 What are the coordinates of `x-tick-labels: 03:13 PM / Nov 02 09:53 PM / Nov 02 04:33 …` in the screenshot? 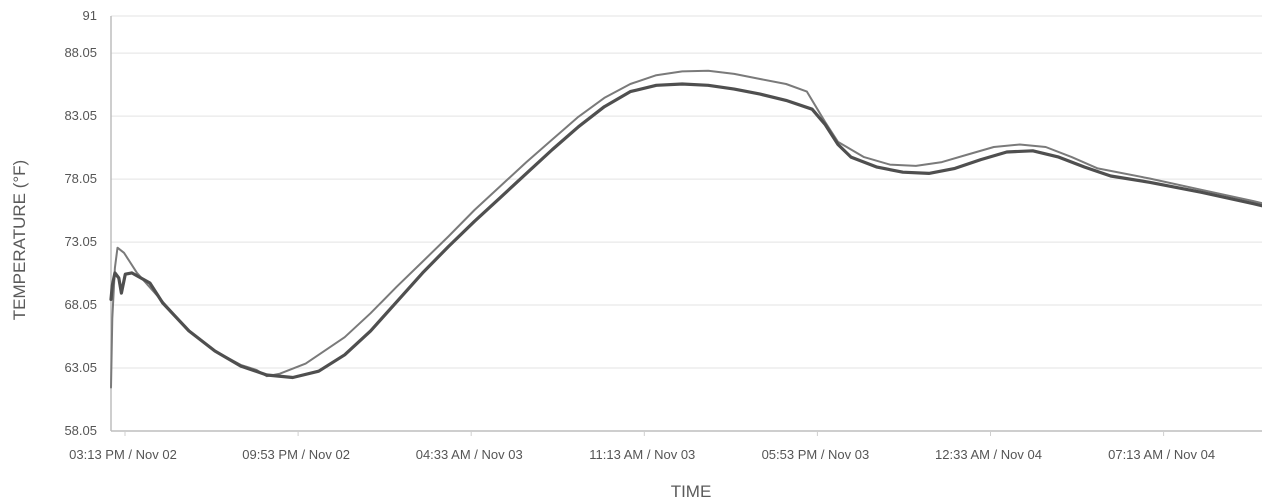 It's located at (642, 454).